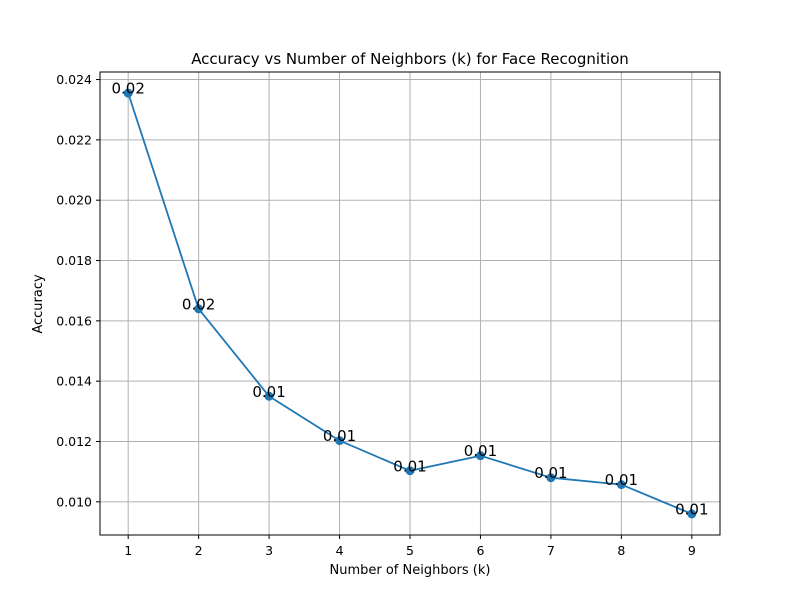 This screenshot has width=800, height=600. What do you see at coordinates (74, 139) in the screenshot?
I see `y-tick-label: 0.022` at bounding box center [74, 139].